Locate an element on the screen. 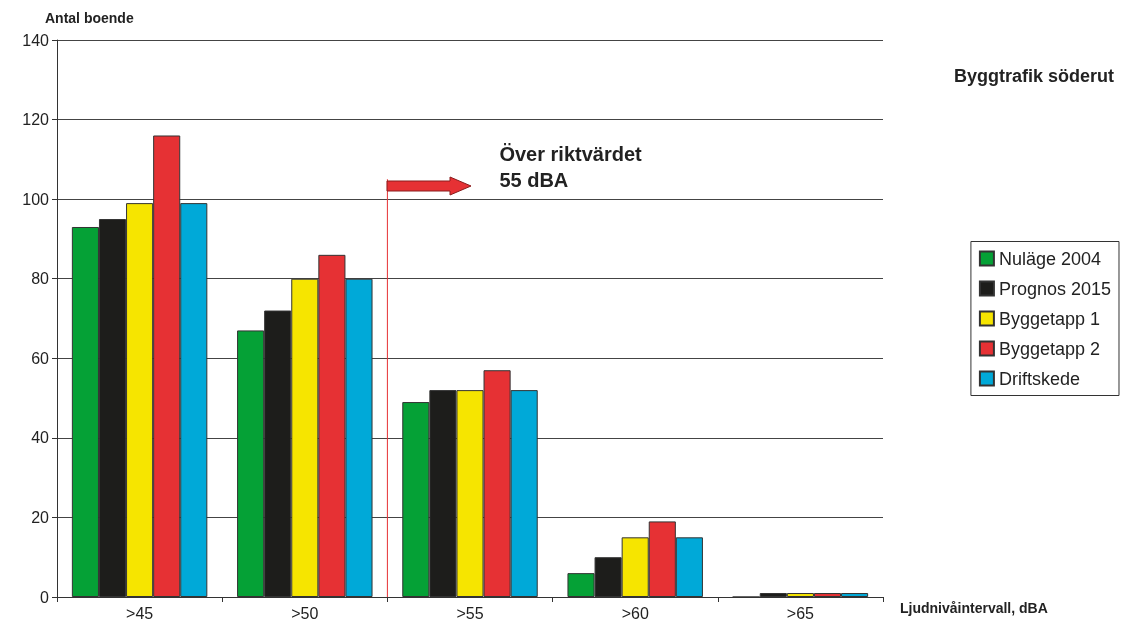 Image resolution: width=1127 pixels, height=637 pixels. text: Byggtrafik söderut is located at coordinates (1034, 76).